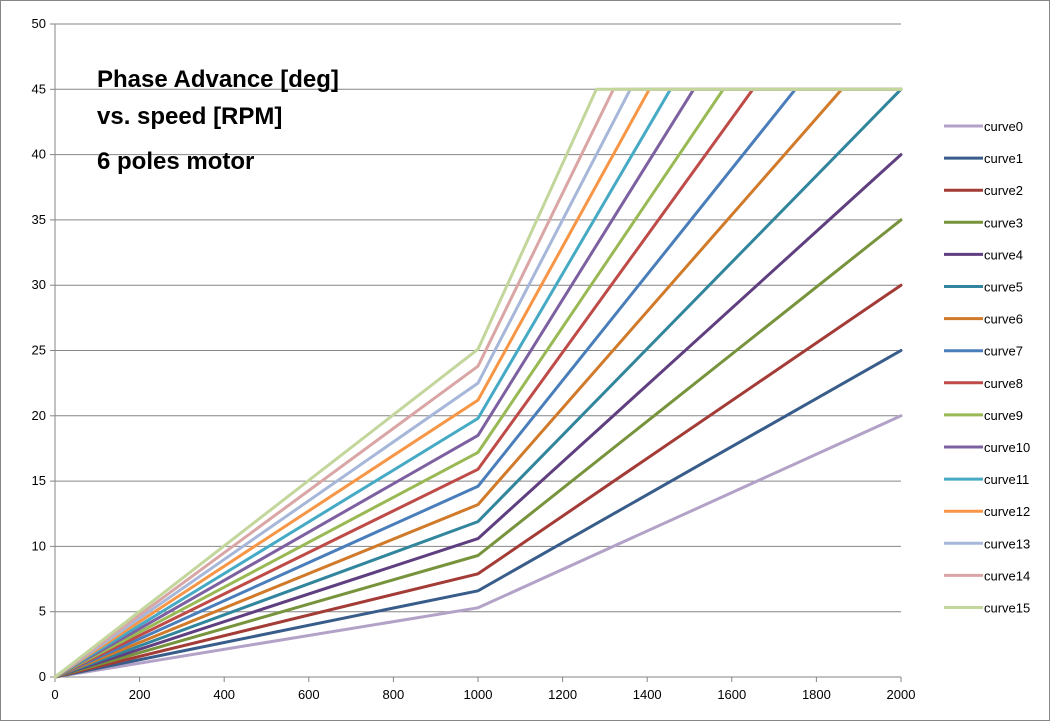  I want to click on legend-label: curve12, so click(1007, 511).